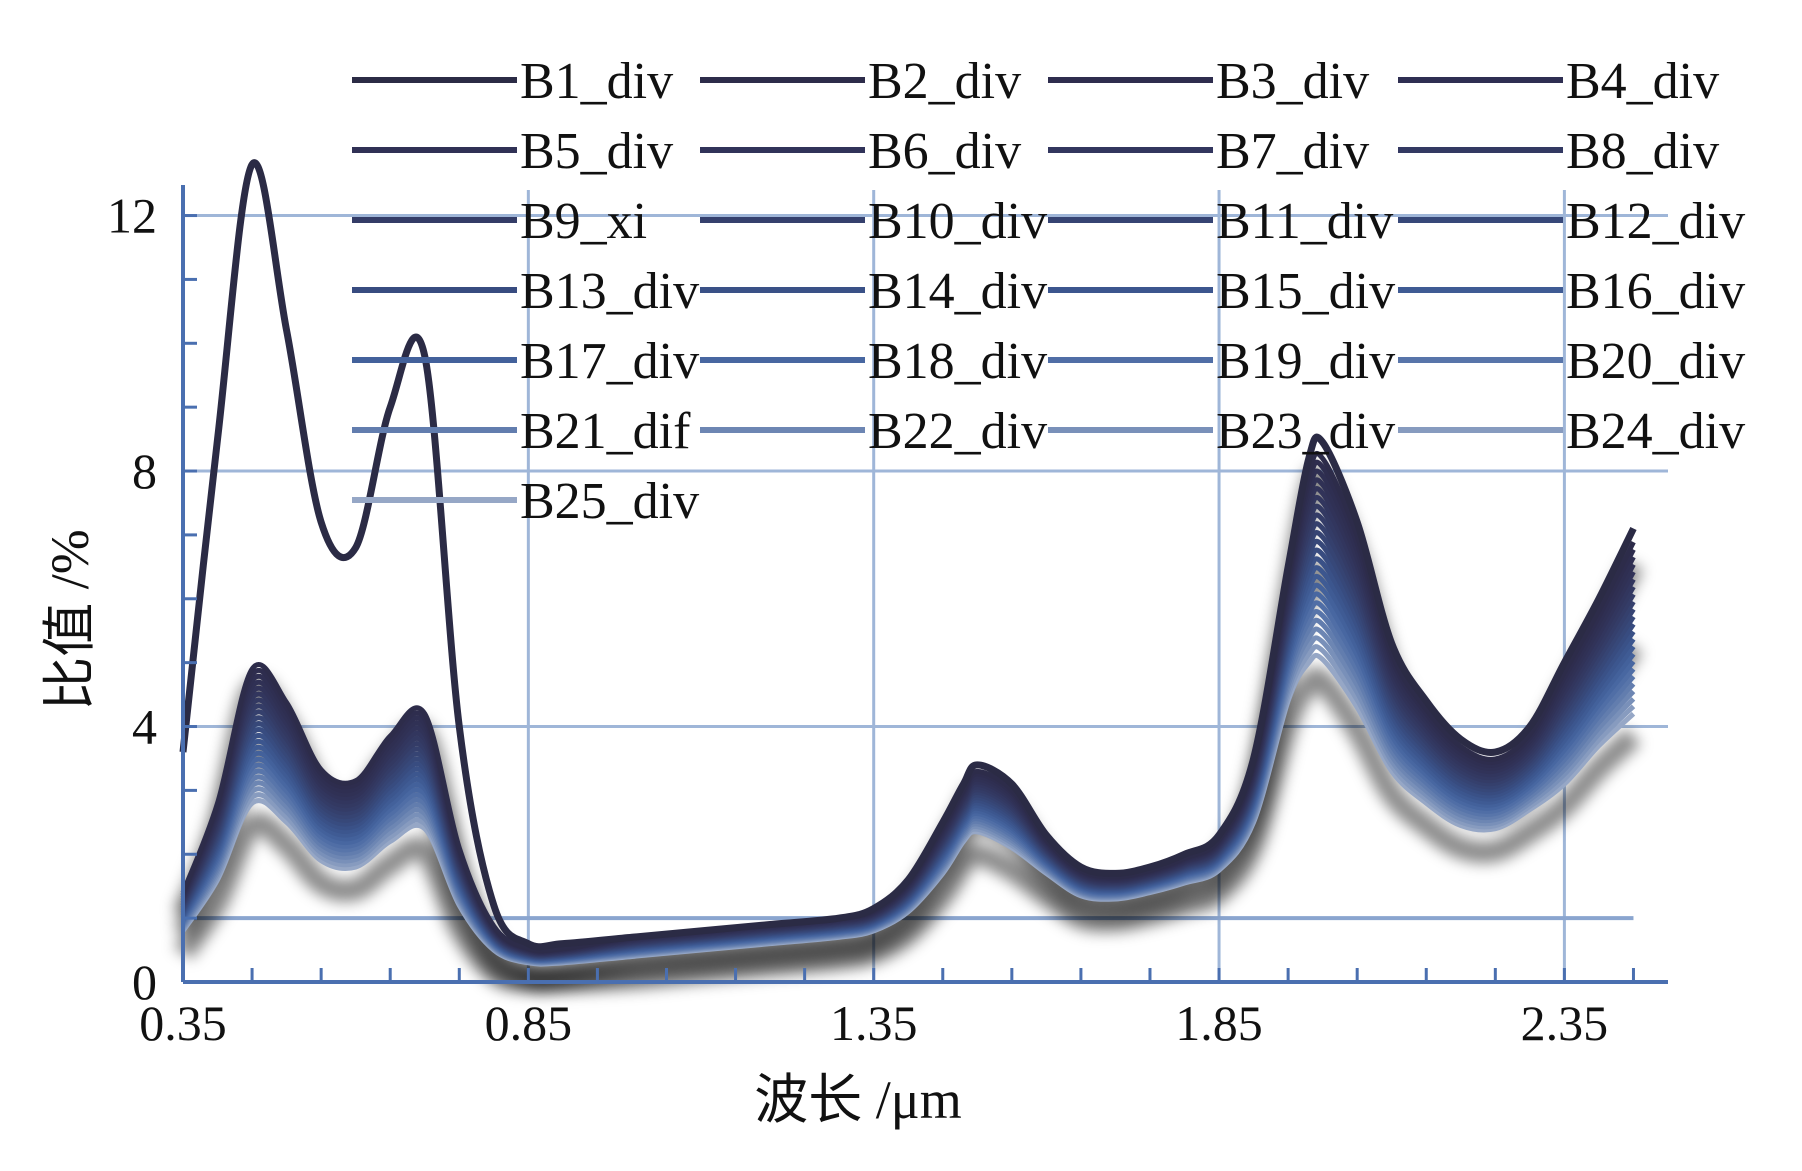  I want to click on x-tick-label: 1.85, so click(1219, 1023).